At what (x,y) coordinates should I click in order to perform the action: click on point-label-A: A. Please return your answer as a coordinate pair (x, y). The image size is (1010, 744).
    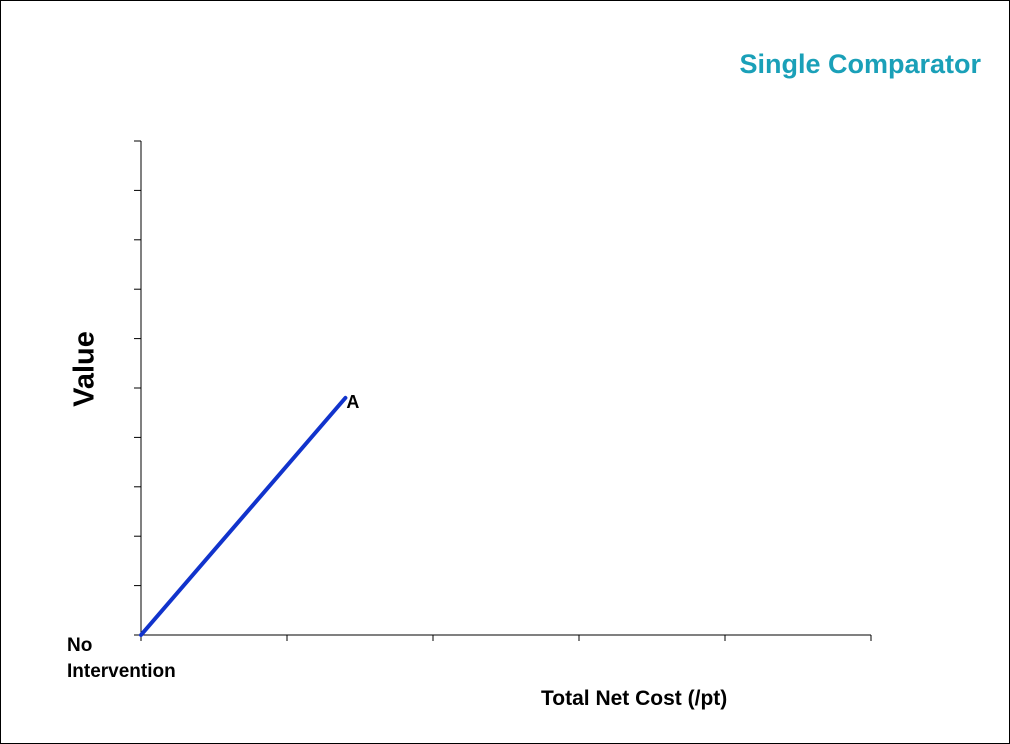
    Looking at the image, I should click on (352, 402).